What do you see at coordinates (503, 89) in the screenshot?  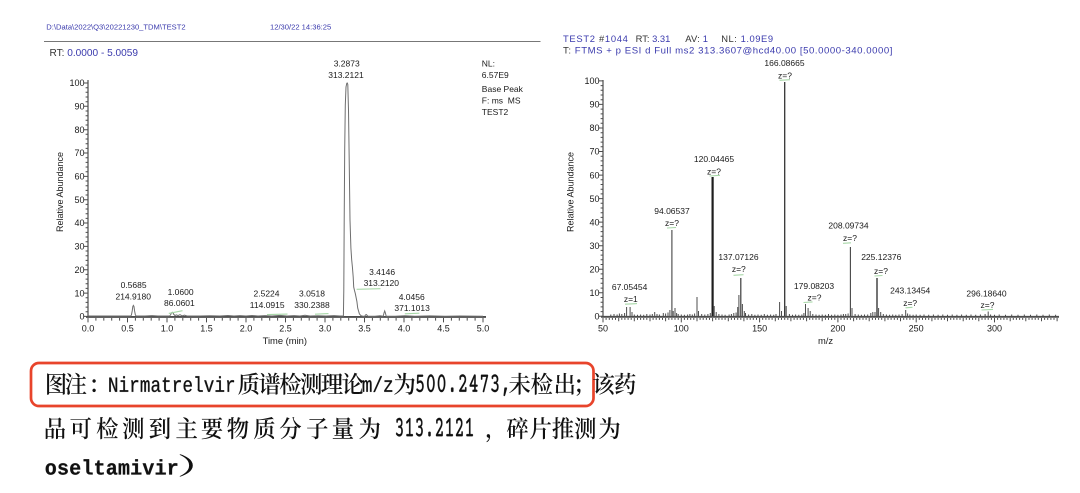 I see `svg-text: Base Peak` at bounding box center [503, 89].